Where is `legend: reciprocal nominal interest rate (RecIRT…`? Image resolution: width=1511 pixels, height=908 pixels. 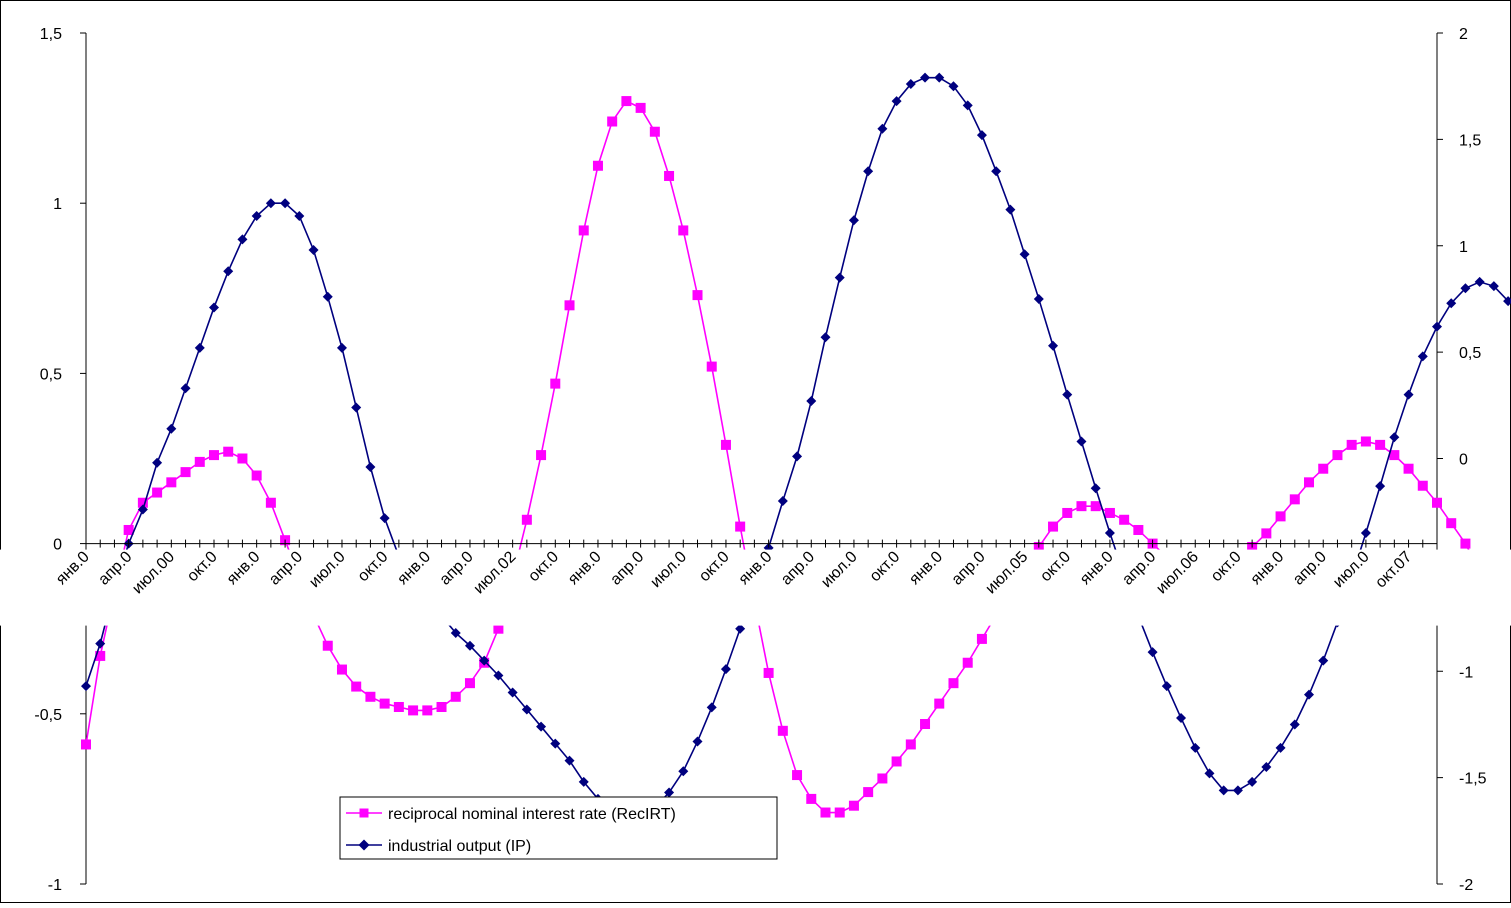 legend: reciprocal nominal interest rate (RecIRT… is located at coordinates (558, 828).